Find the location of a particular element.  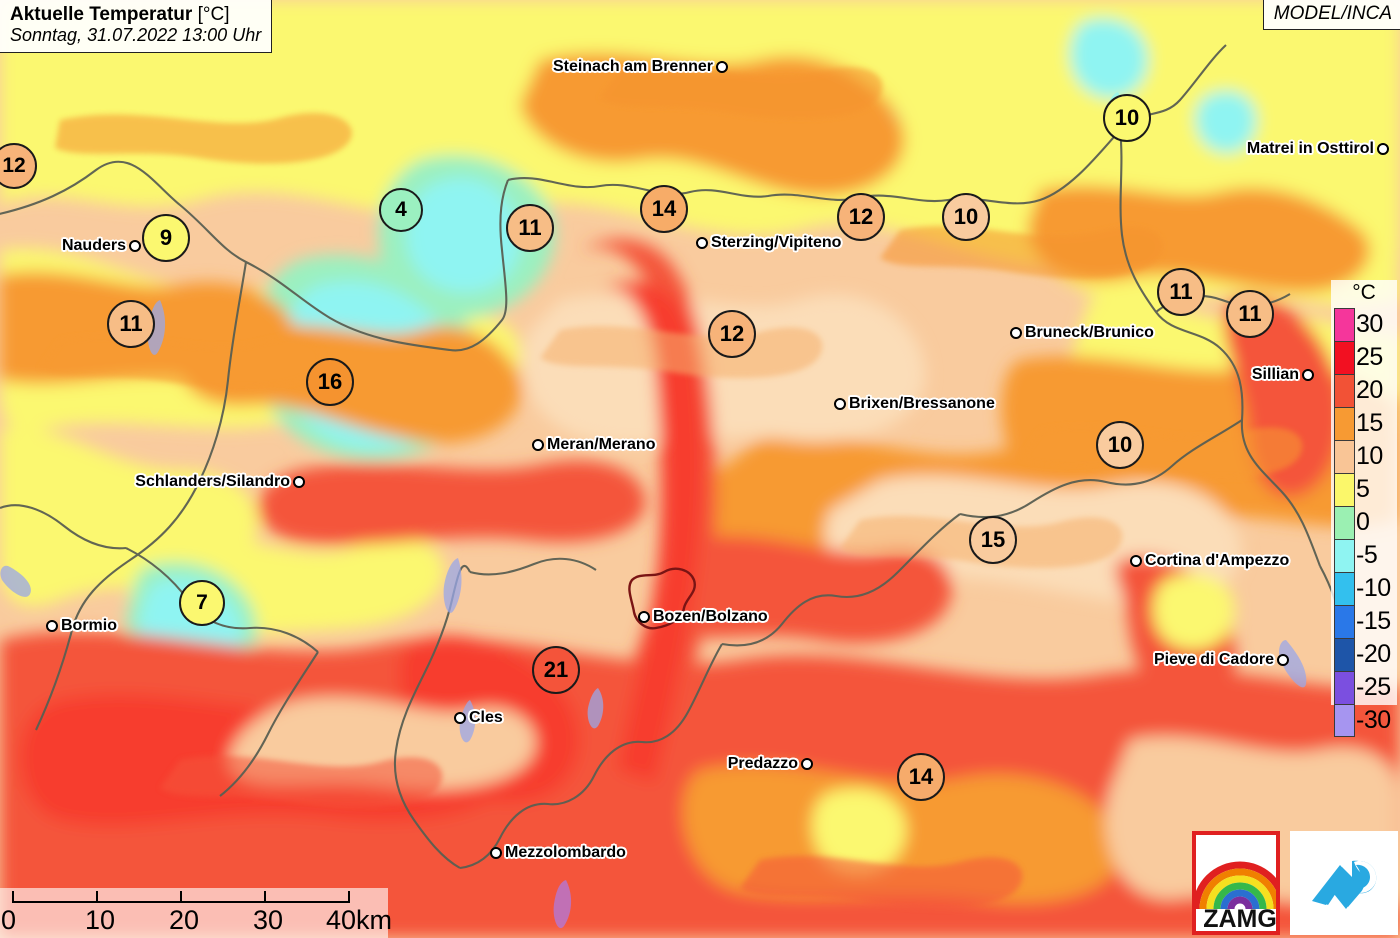

legend-label: 5 is located at coordinates (1363, 489).